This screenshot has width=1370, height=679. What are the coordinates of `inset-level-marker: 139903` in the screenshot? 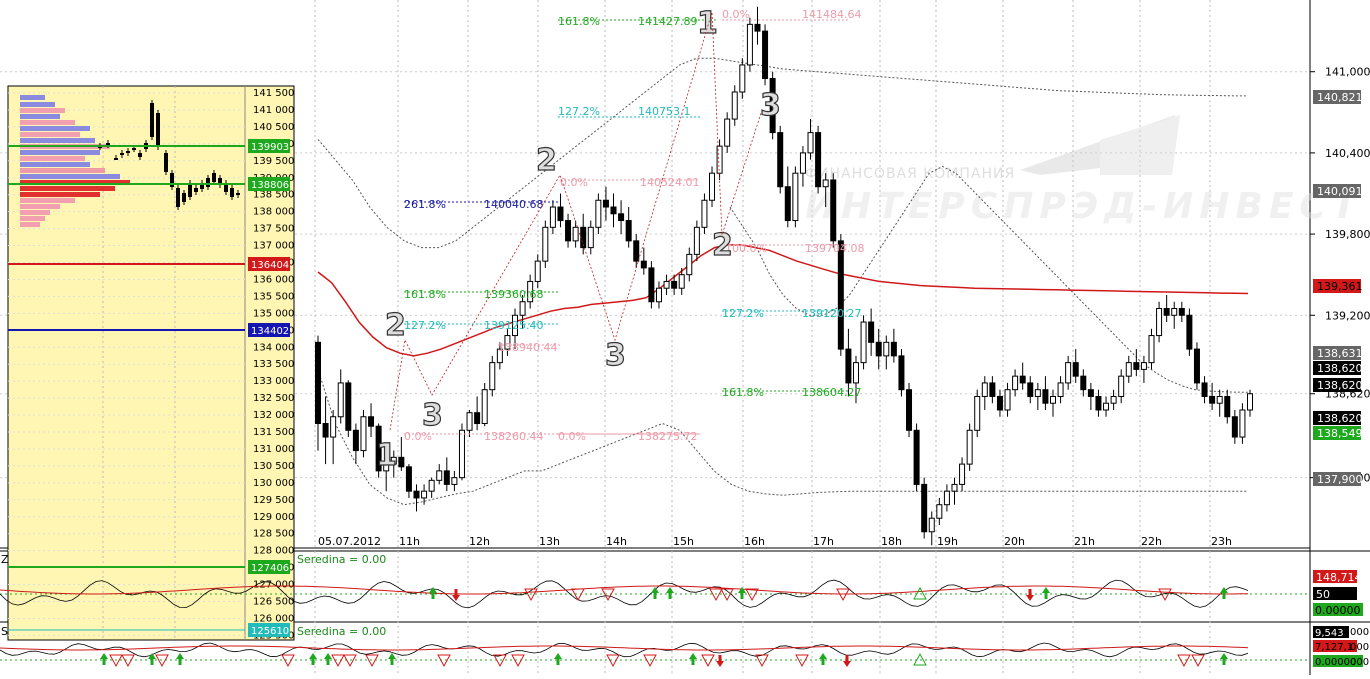 It's located at (149, 146).